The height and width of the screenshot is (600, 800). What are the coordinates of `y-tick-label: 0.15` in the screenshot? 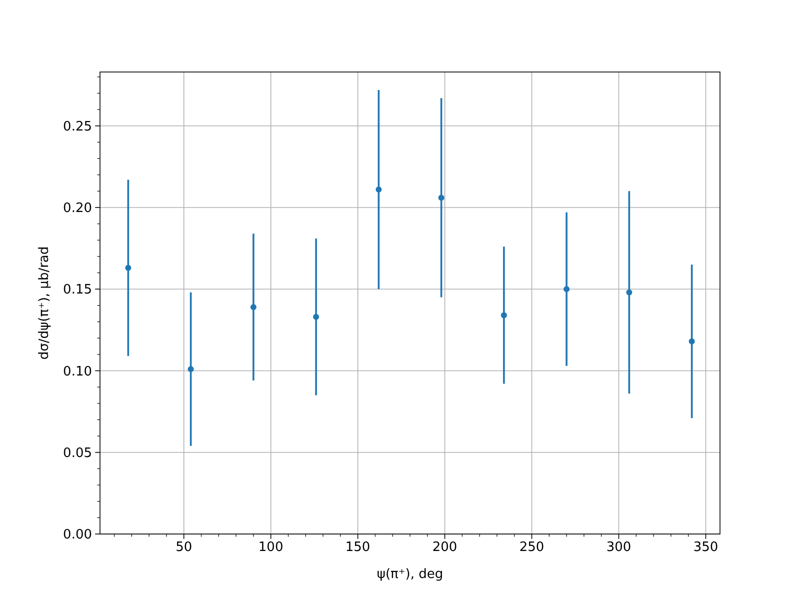 It's located at (77, 290).